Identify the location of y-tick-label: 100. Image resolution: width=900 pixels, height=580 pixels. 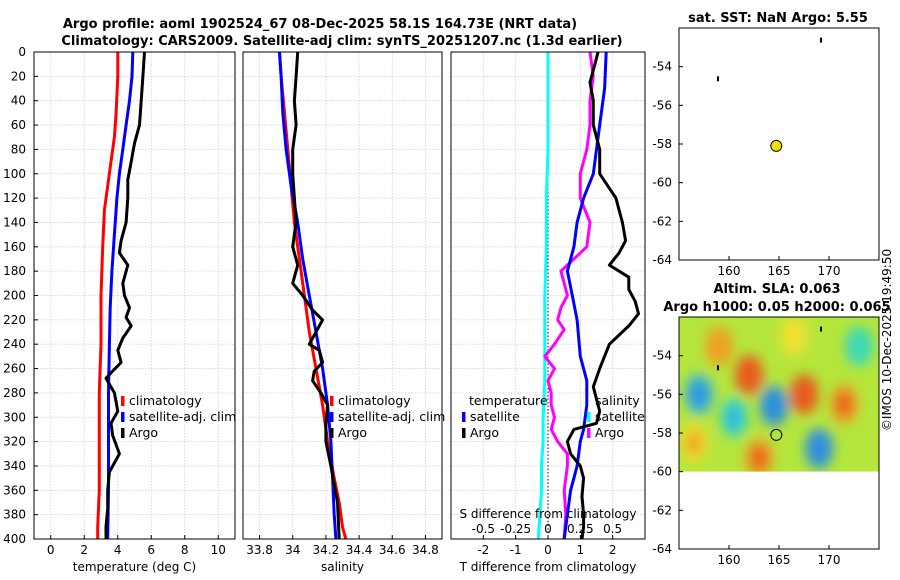
(14, 174).